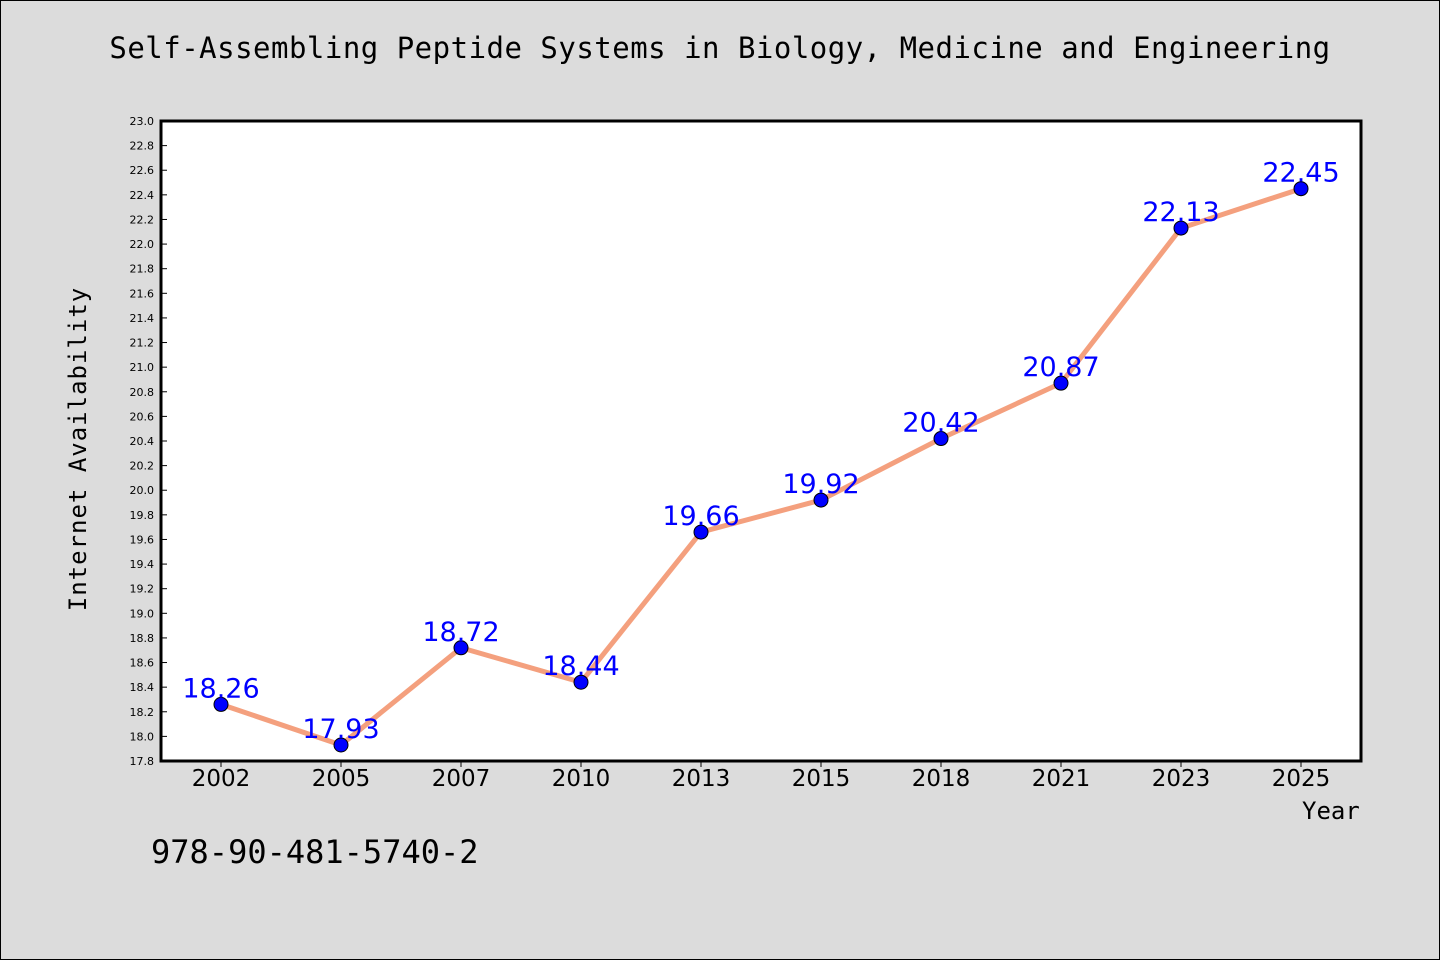 This screenshot has width=1440, height=960. I want to click on y-tick-label: 21.2, so click(142, 343).